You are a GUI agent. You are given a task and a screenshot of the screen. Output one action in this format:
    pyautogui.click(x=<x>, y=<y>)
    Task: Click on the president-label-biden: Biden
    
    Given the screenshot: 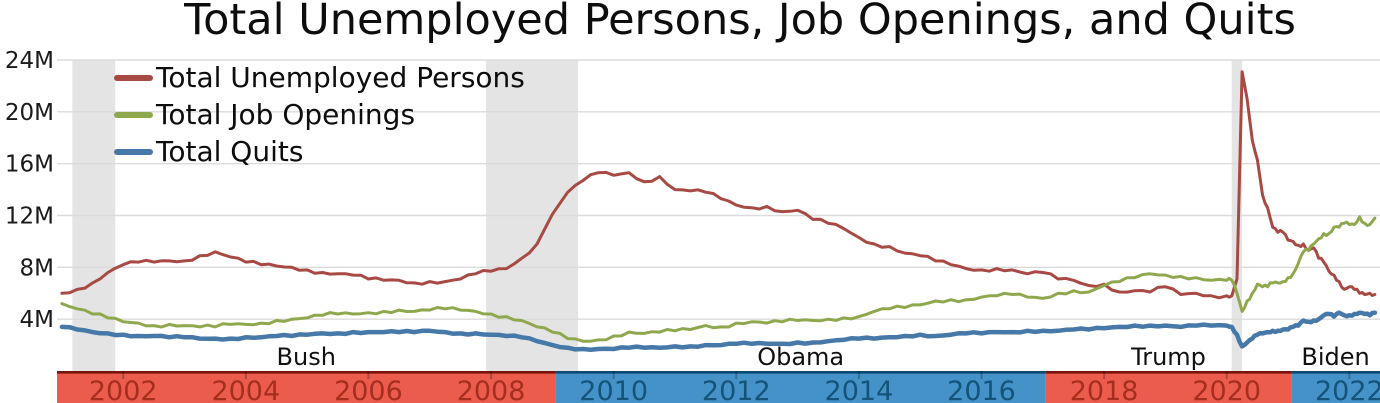 What is the action you would take?
    pyautogui.click(x=1335, y=357)
    